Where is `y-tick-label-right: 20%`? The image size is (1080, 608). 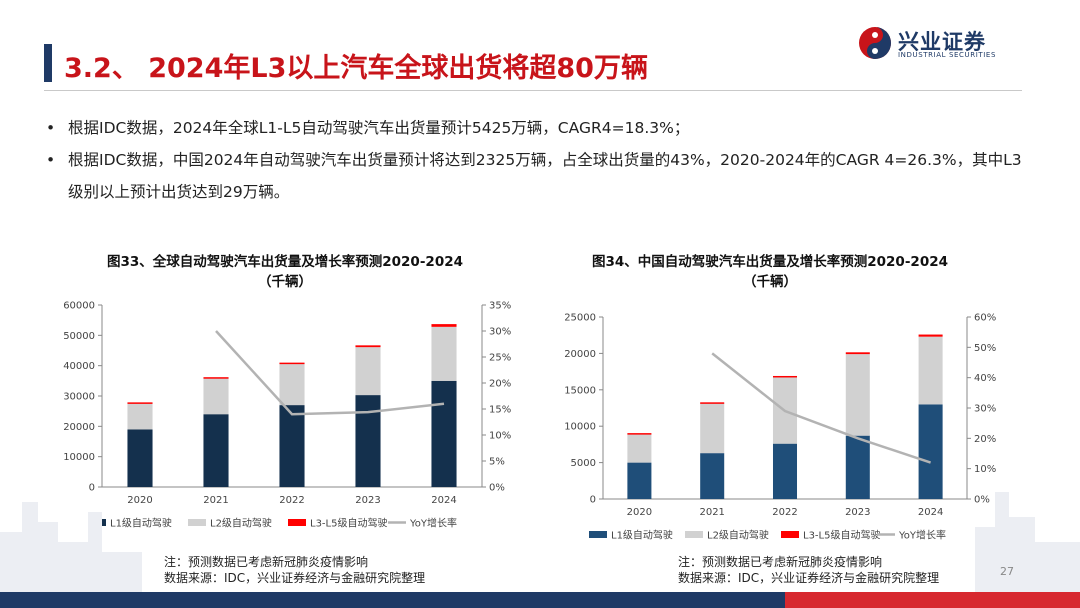
y-tick-label-right: 20% is located at coordinates (500, 384).